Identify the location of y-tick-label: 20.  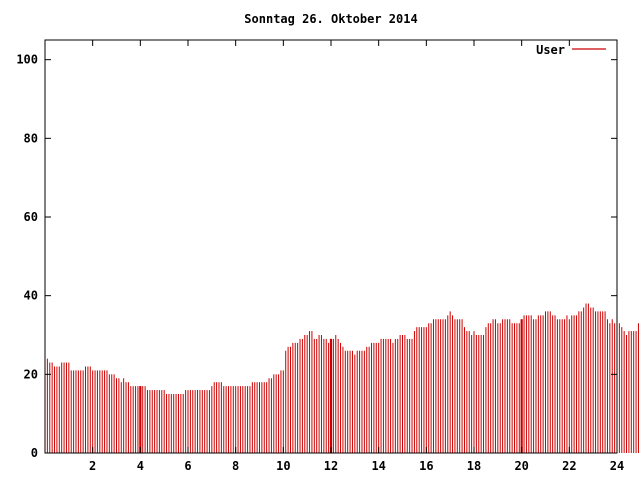
(31, 374).